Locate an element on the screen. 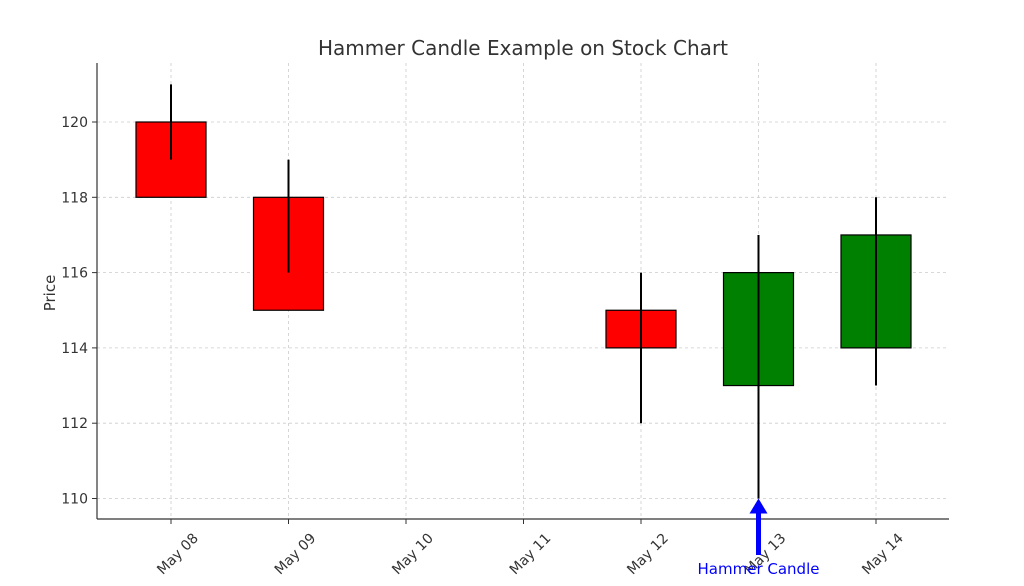  x-tick-label: May 12 is located at coordinates (648, 555).